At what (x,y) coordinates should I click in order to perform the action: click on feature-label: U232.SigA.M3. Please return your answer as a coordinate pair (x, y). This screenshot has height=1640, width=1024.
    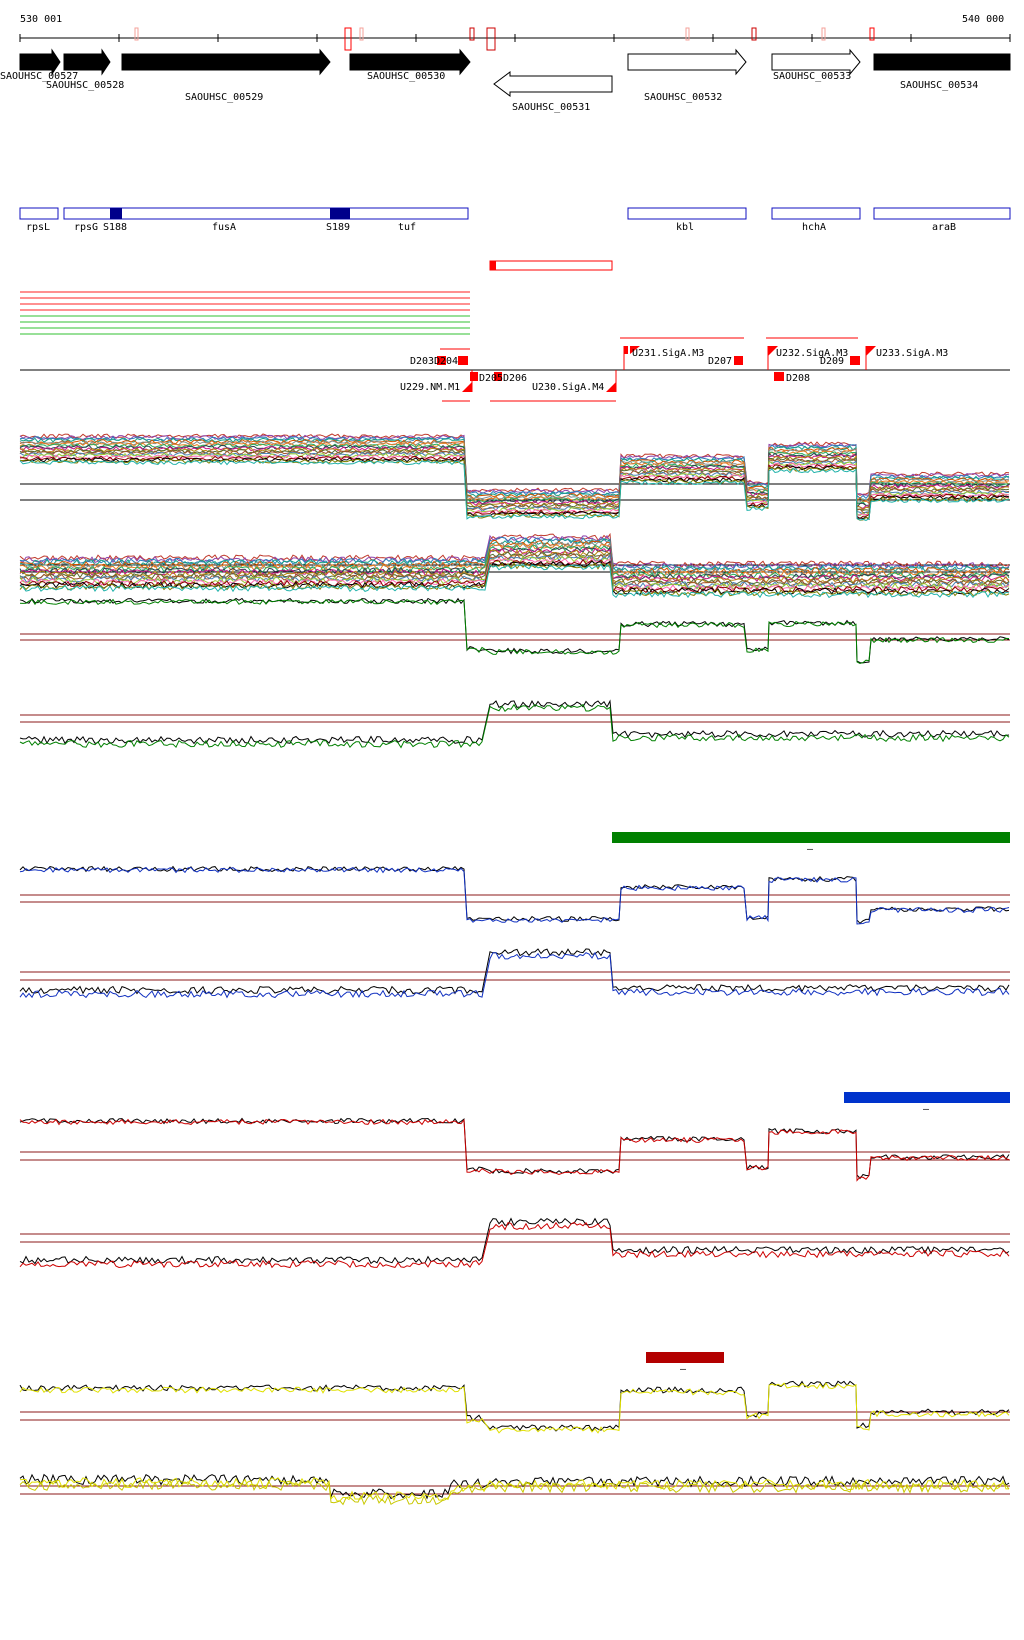
    Looking at the image, I should click on (812, 353).